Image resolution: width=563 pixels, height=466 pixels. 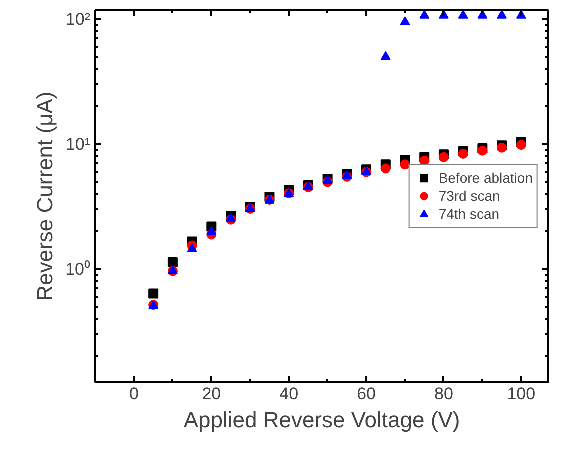 What do you see at coordinates (322, 420) in the screenshot?
I see `x-axis-title: Applied Reverse Voltage (V)` at bounding box center [322, 420].